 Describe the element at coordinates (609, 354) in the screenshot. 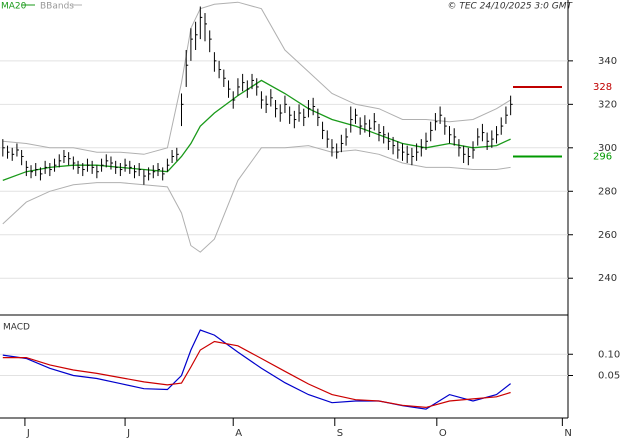

I see `y-tick-label: 0.10` at that location.